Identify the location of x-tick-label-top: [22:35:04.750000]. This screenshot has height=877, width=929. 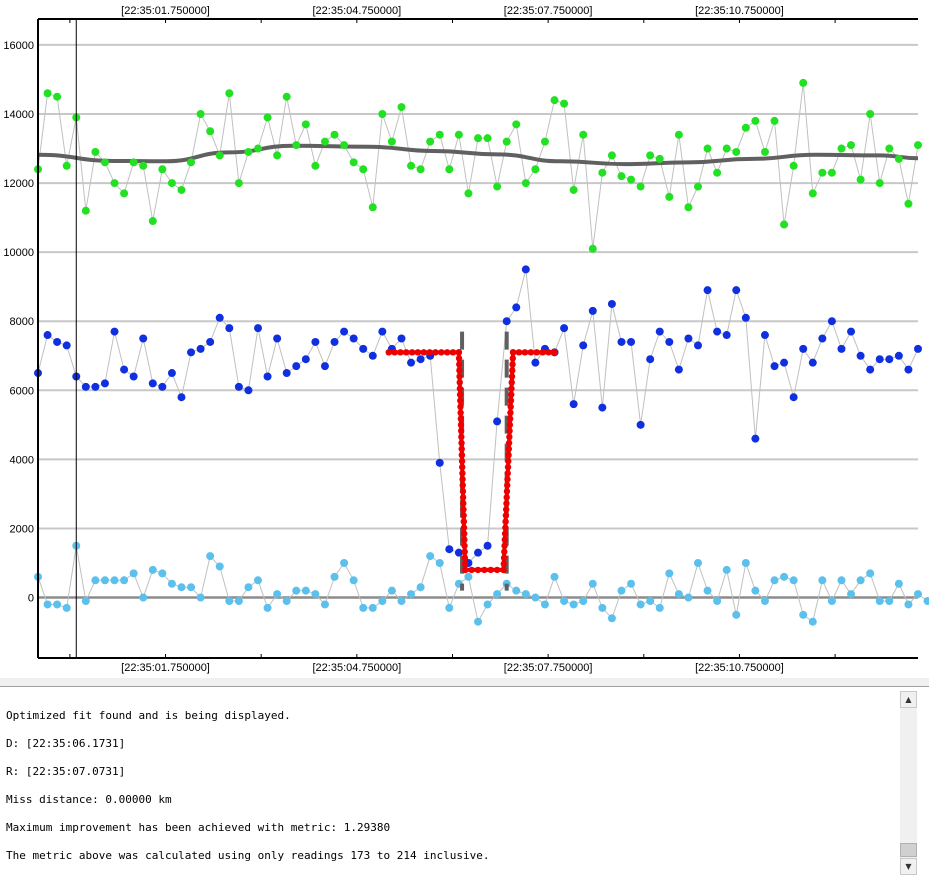
(356, 11).